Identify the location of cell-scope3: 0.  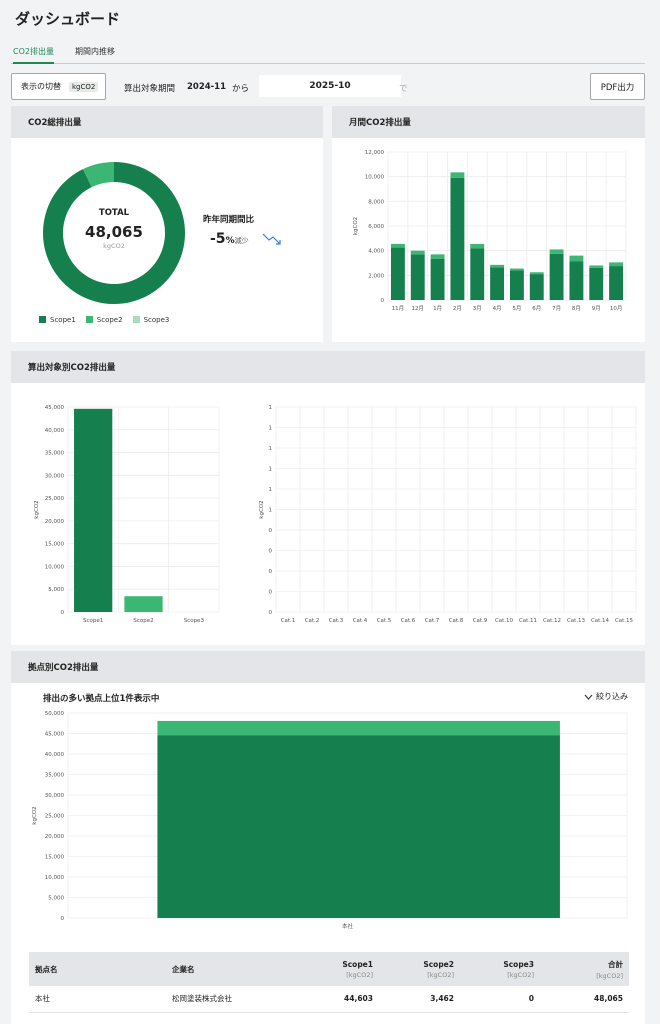
(500, 999).